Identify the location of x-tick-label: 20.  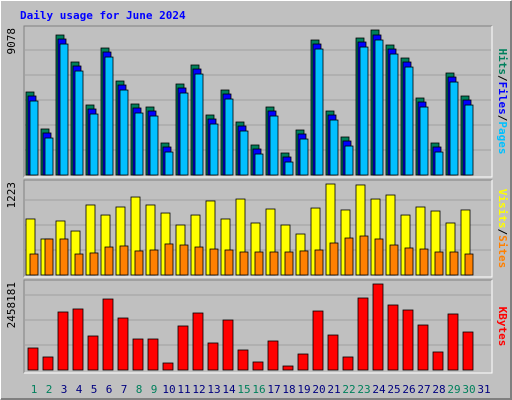
(318, 389).